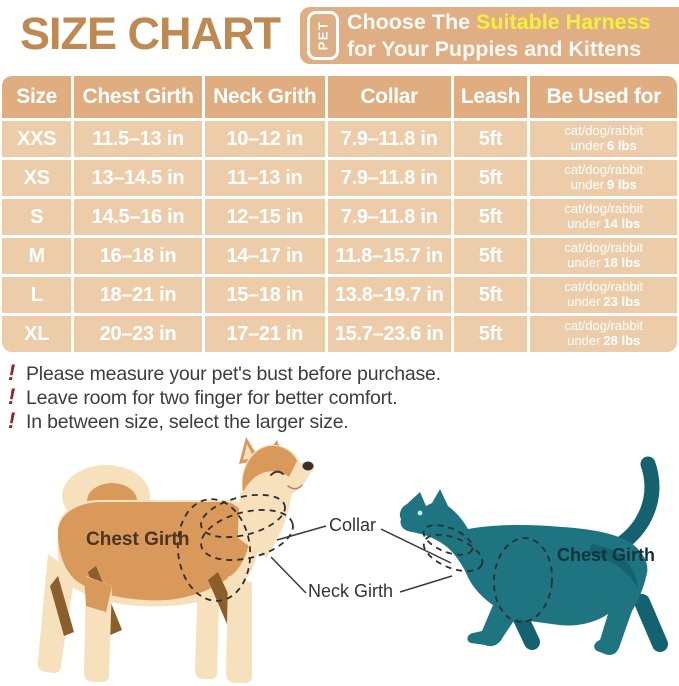  I want to click on cell-chest-girth: 18–21 in, so click(138, 295).